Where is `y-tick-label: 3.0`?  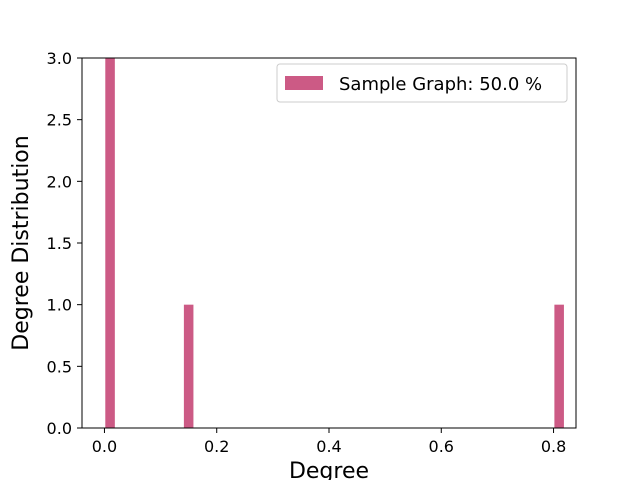 y-tick-label: 3.0 is located at coordinates (59, 58).